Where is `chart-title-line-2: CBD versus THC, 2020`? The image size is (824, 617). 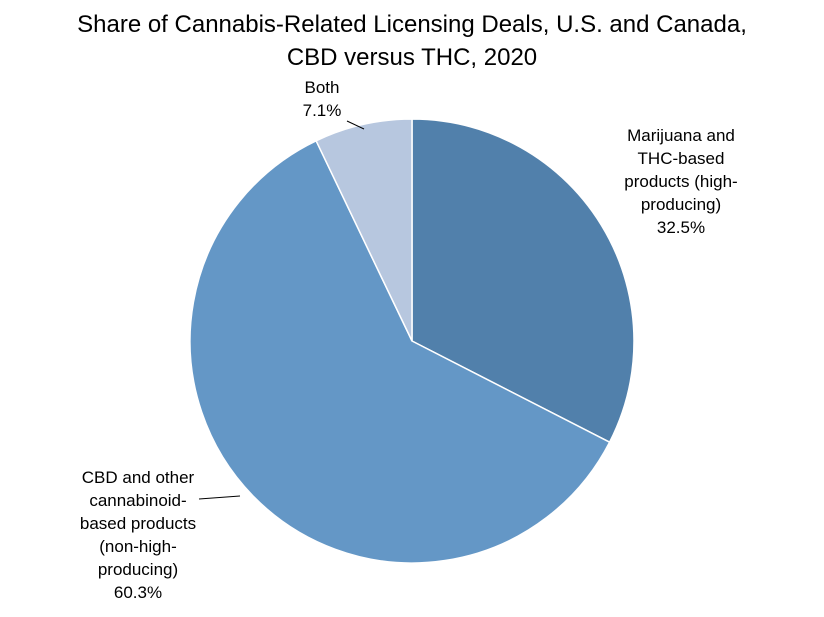
chart-title-line-2: CBD versus THC, 2020 is located at coordinates (412, 57).